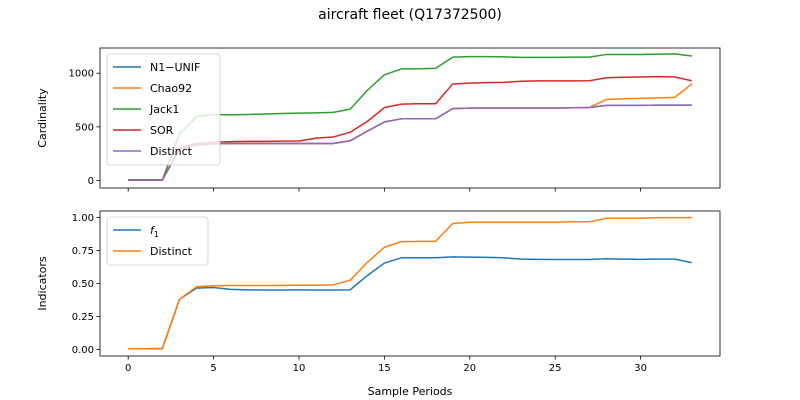  Describe the element at coordinates (640, 368) in the screenshot. I see `x-tick-label: 30` at that location.